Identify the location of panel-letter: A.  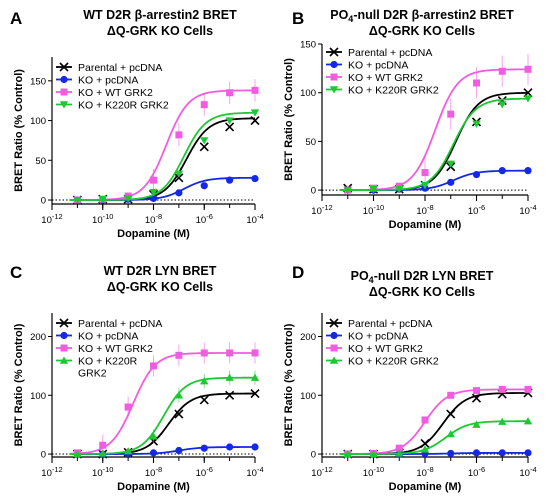
(16, 18).